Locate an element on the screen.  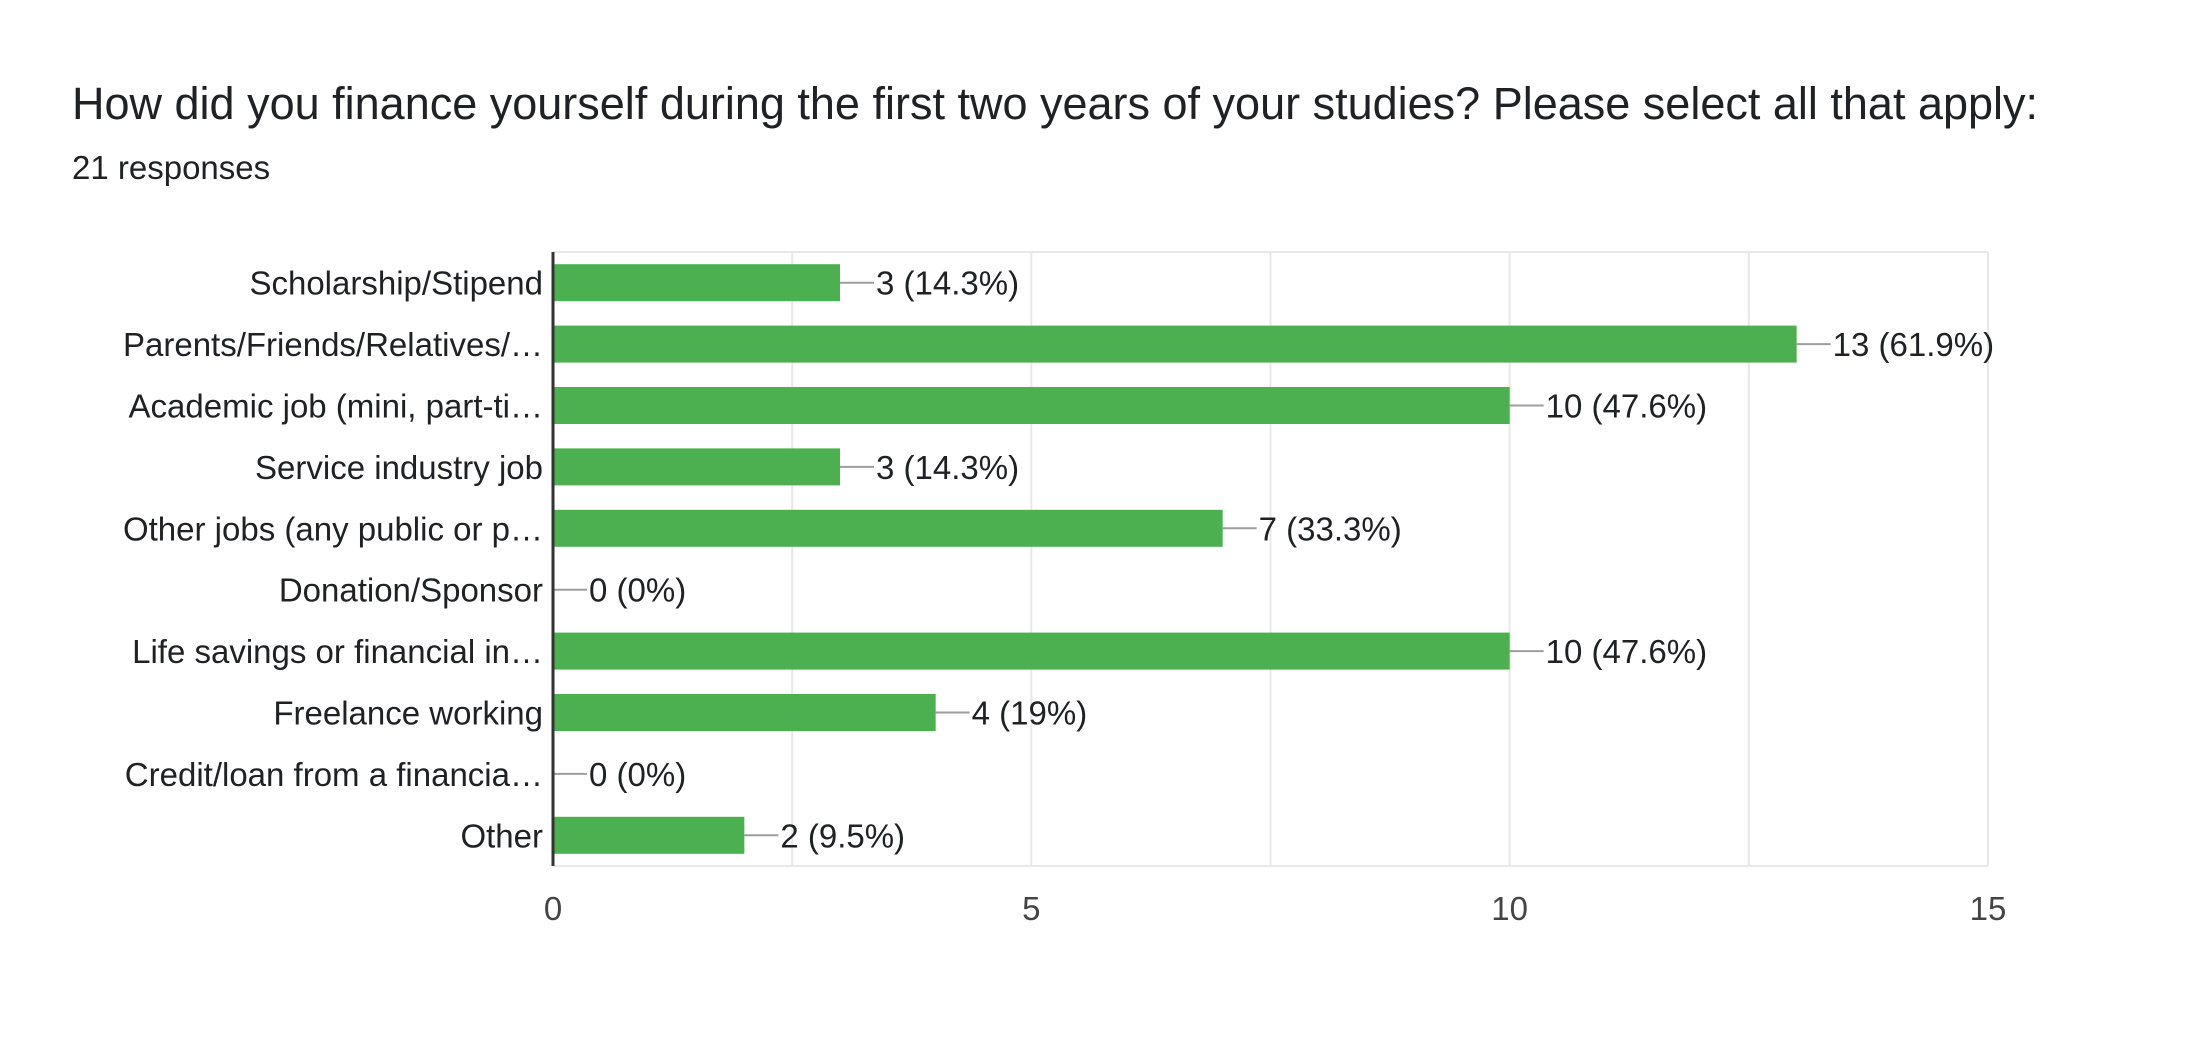
category-label: Service industry job is located at coordinates (399, 467).